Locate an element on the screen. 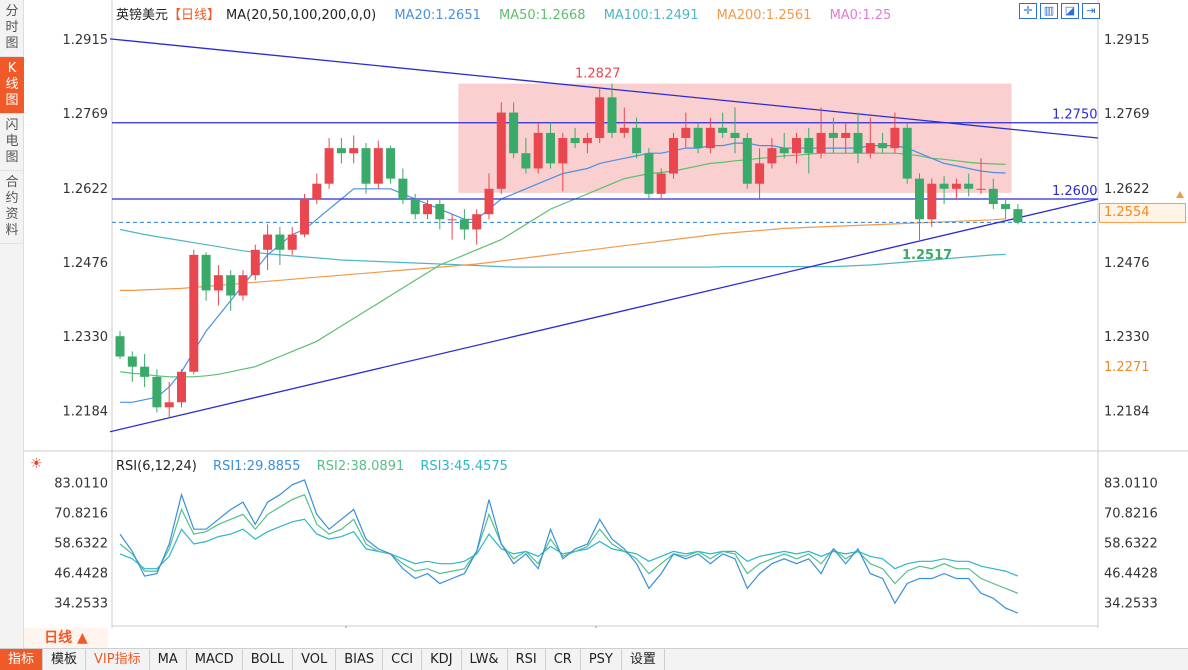  rsi-params: RSI(6,12,24) is located at coordinates (156, 466).